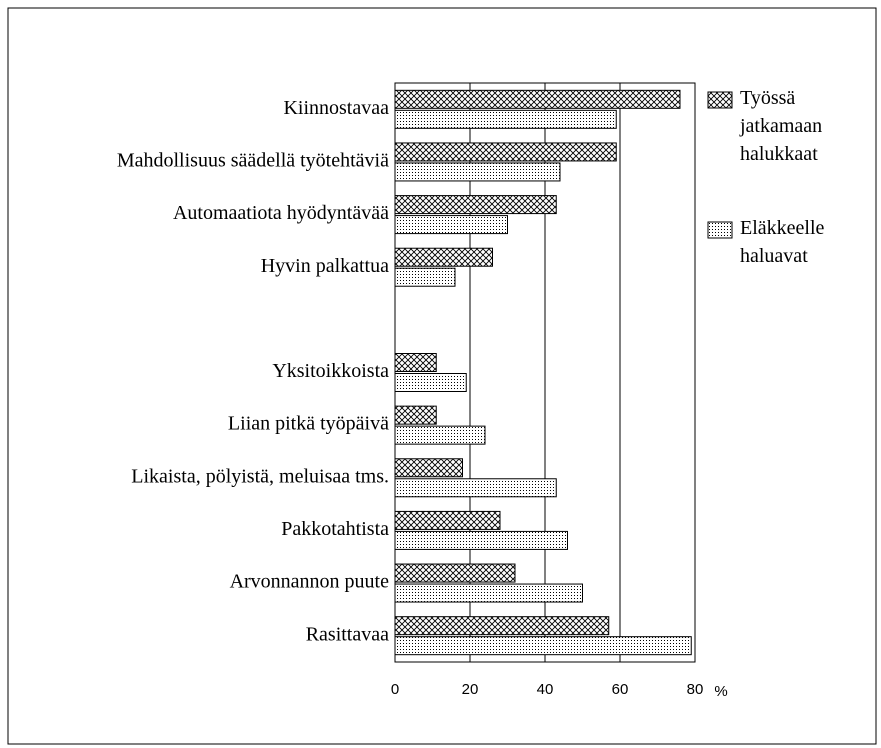 The height and width of the screenshot is (748, 881). What do you see at coordinates (310, 582) in the screenshot?
I see `y-tick-label: Arvonnannon puute` at bounding box center [310, 582].